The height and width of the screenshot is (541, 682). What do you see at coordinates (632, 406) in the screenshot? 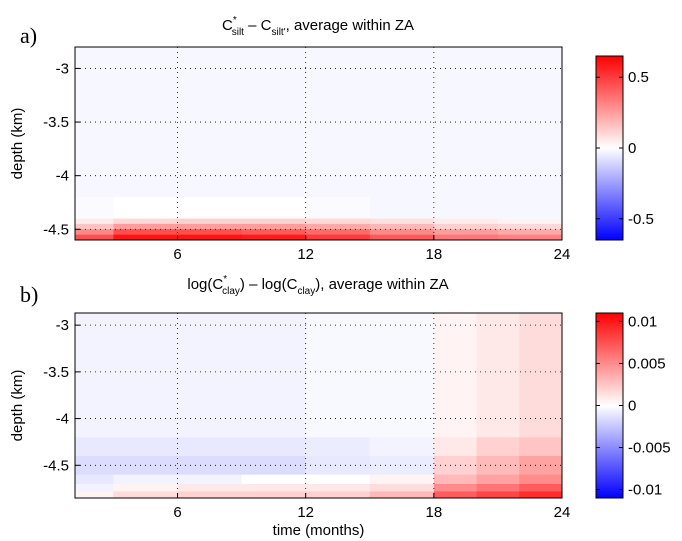
I see `colorbar-tick-label: 0` at bounding box center [632, 406].